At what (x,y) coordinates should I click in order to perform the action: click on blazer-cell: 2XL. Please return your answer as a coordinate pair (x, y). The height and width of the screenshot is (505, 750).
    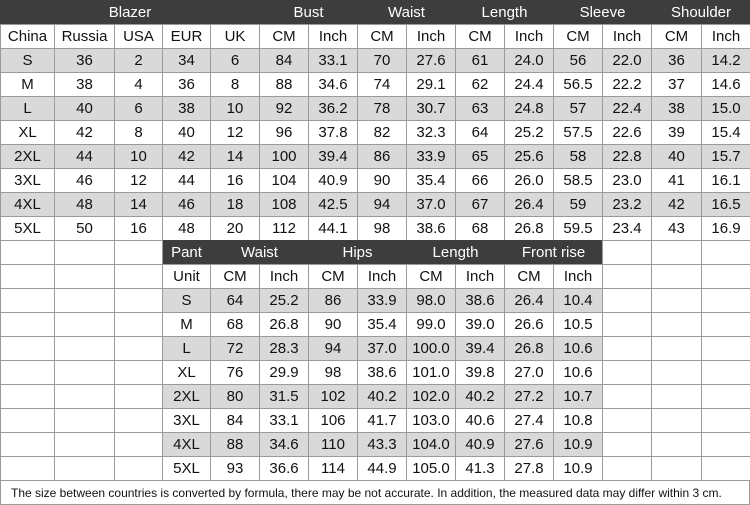
    Looking at the image, I should click on (27, 156).